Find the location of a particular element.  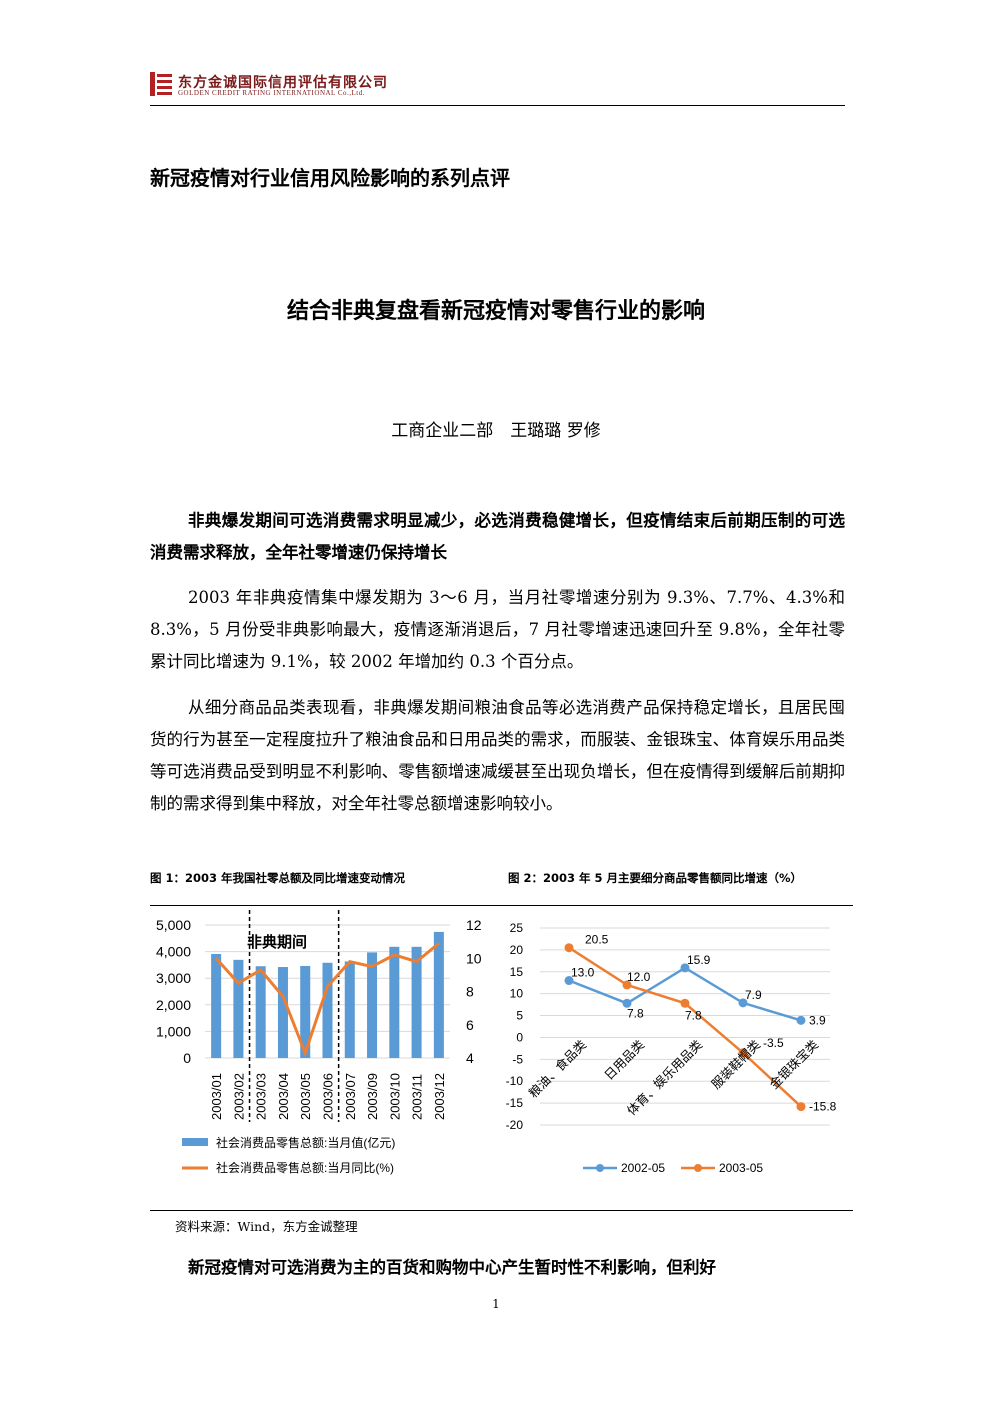

legend-bar-swatch is located at coordinates (195, 1142).